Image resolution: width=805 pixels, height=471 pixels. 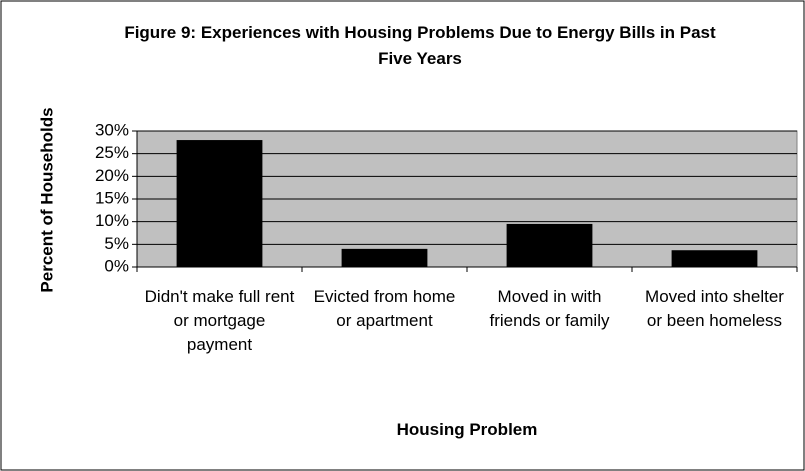 What do you see at coordinates (467, 429) in the screenshot?
I see `x-axis-title: Housing Problem` at bounding box center [467, 429].